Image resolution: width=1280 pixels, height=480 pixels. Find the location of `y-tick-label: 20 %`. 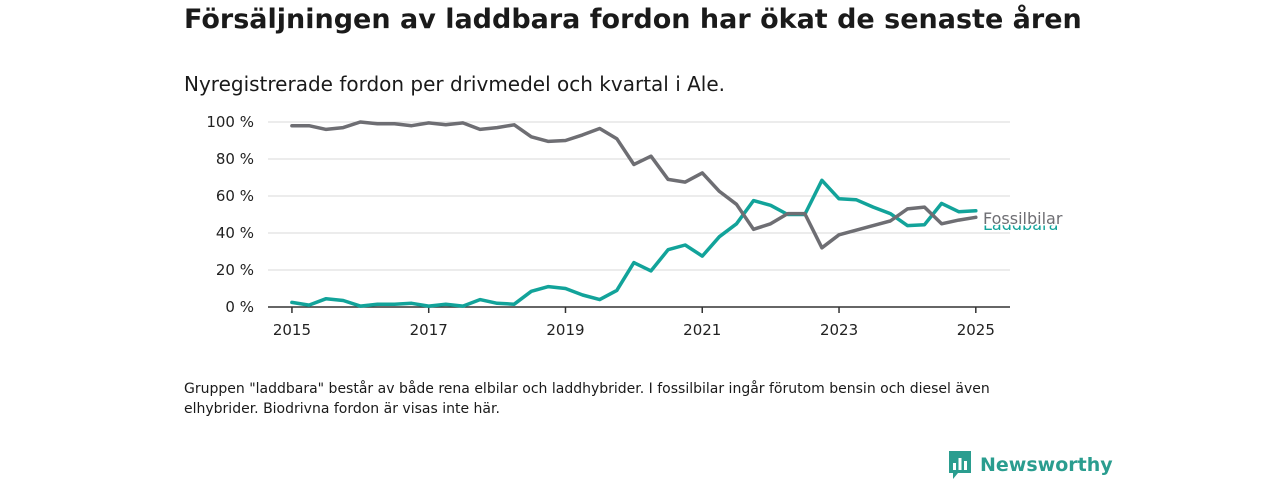

y-tick-label: 20 % is located at coordinates (235, 270).